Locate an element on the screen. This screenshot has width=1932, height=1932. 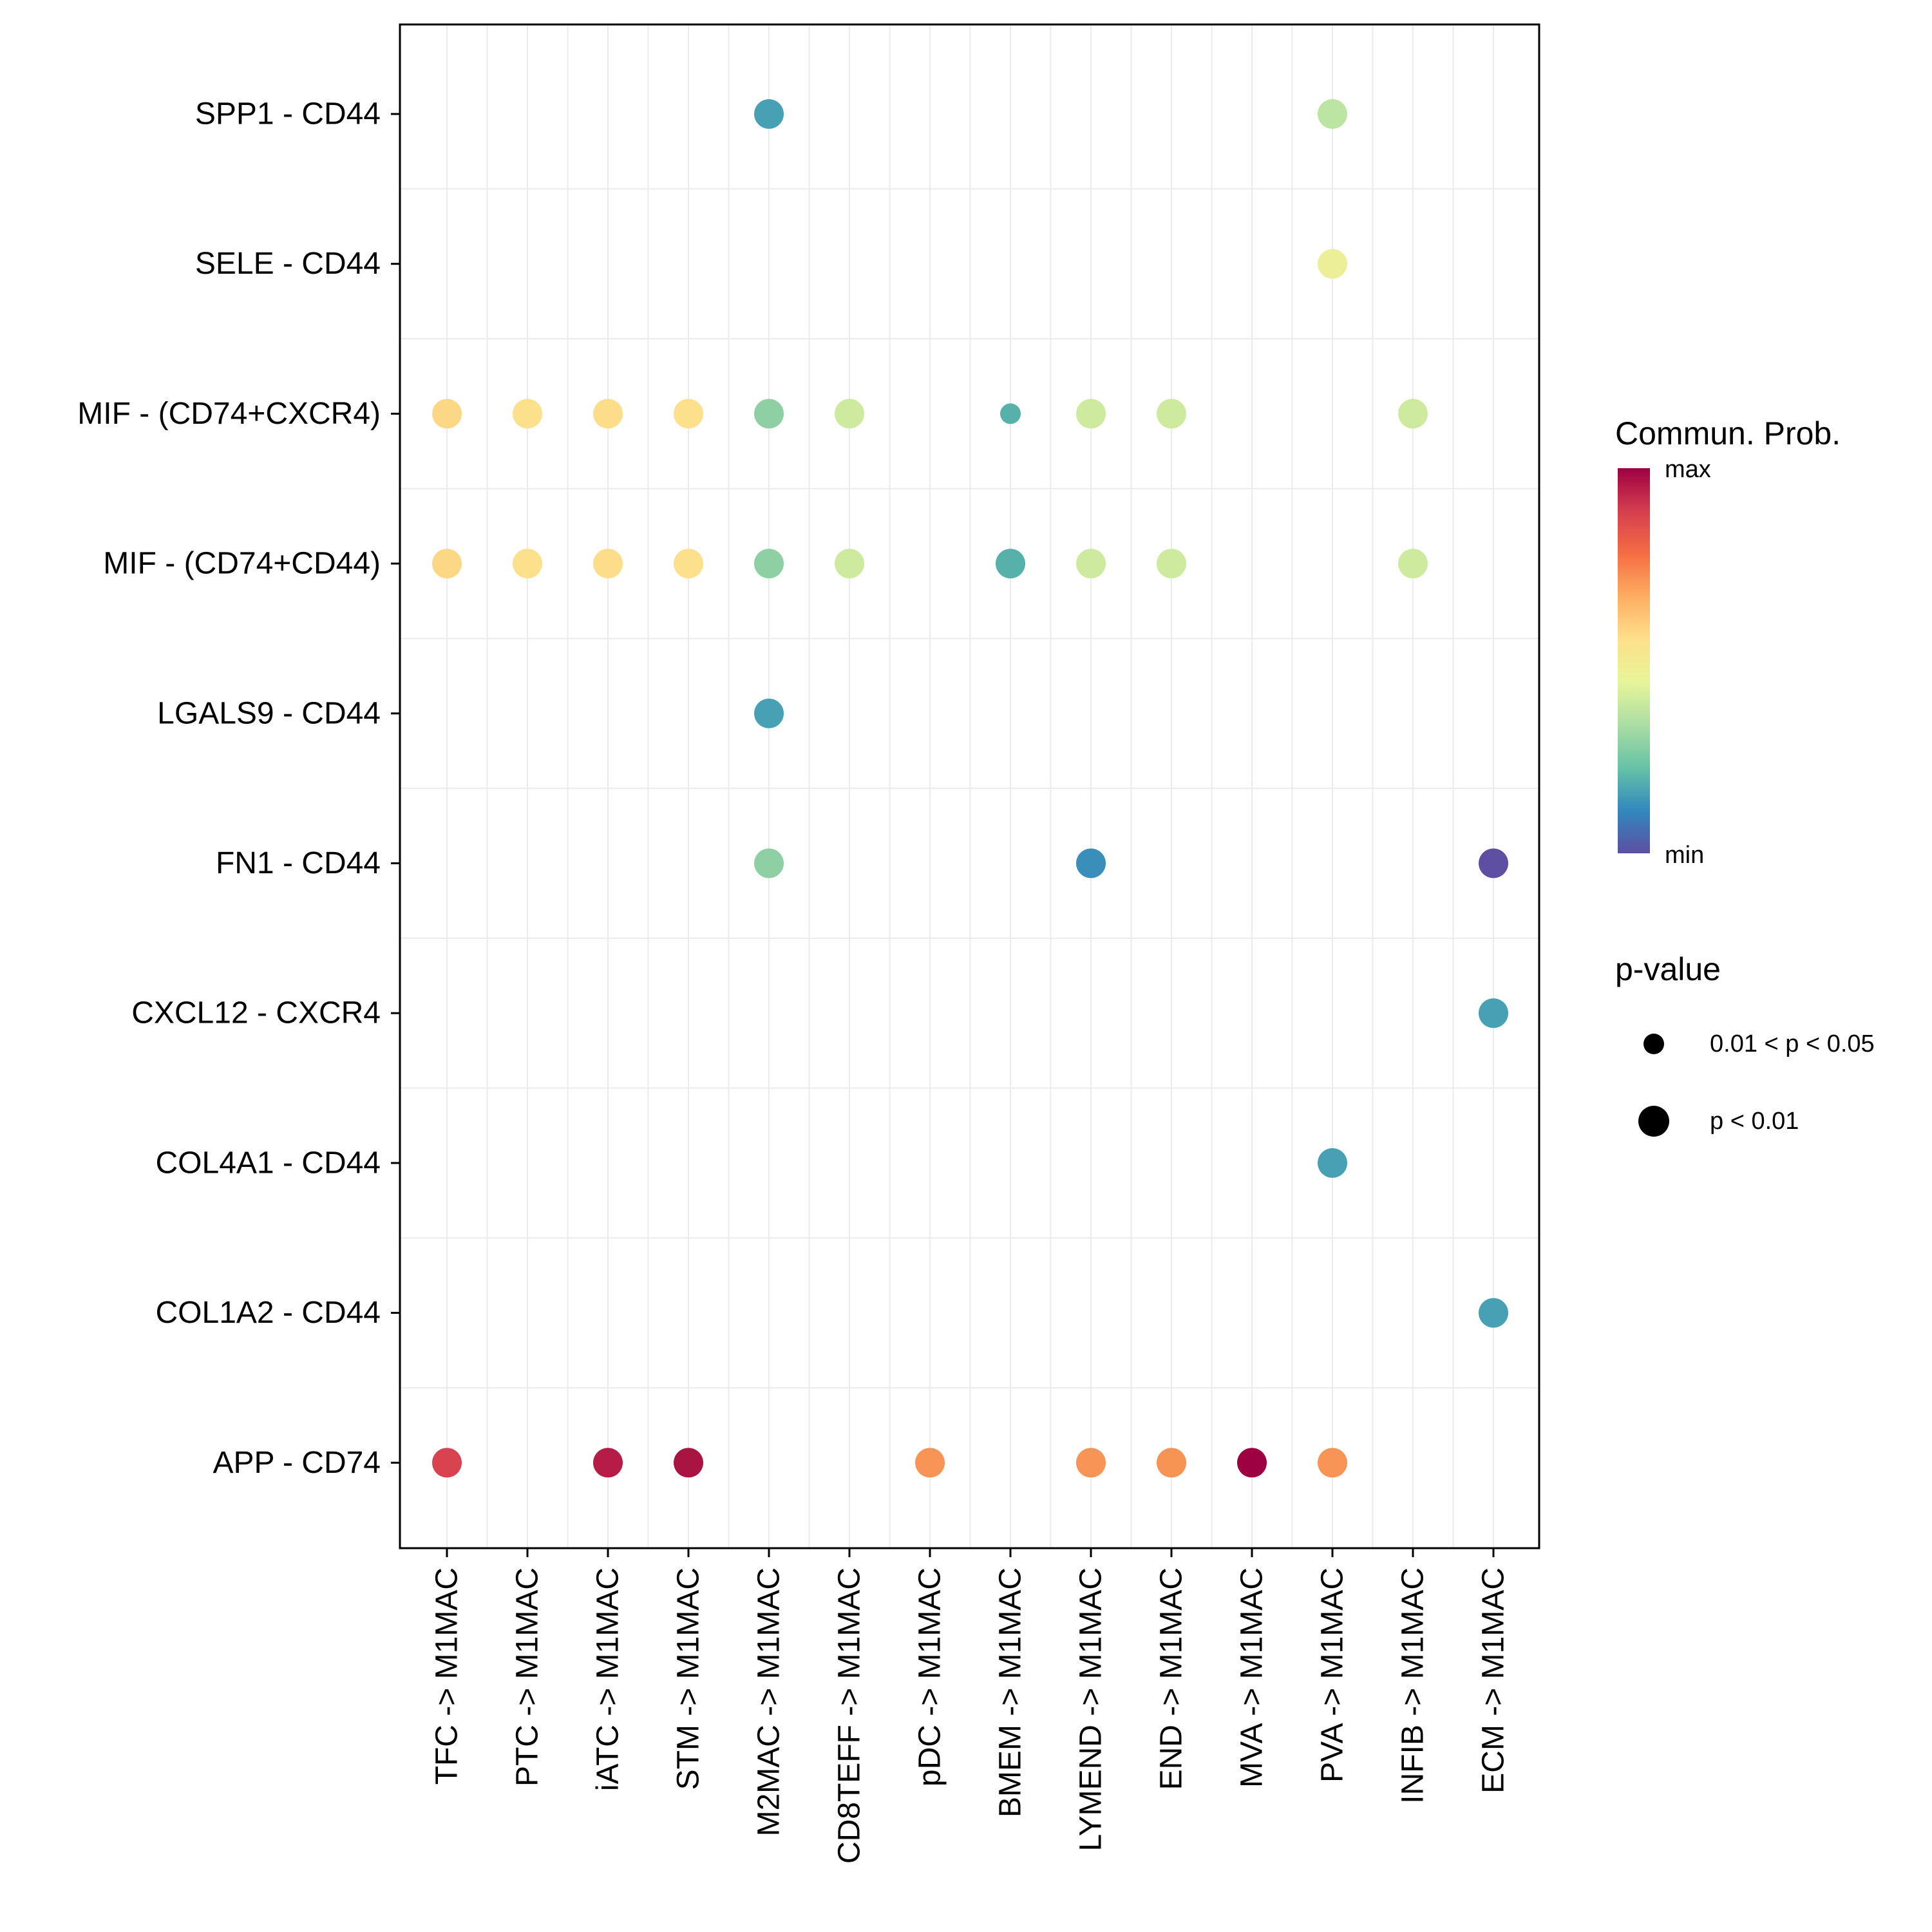
colorbar is located at coordinates (1634, 660).